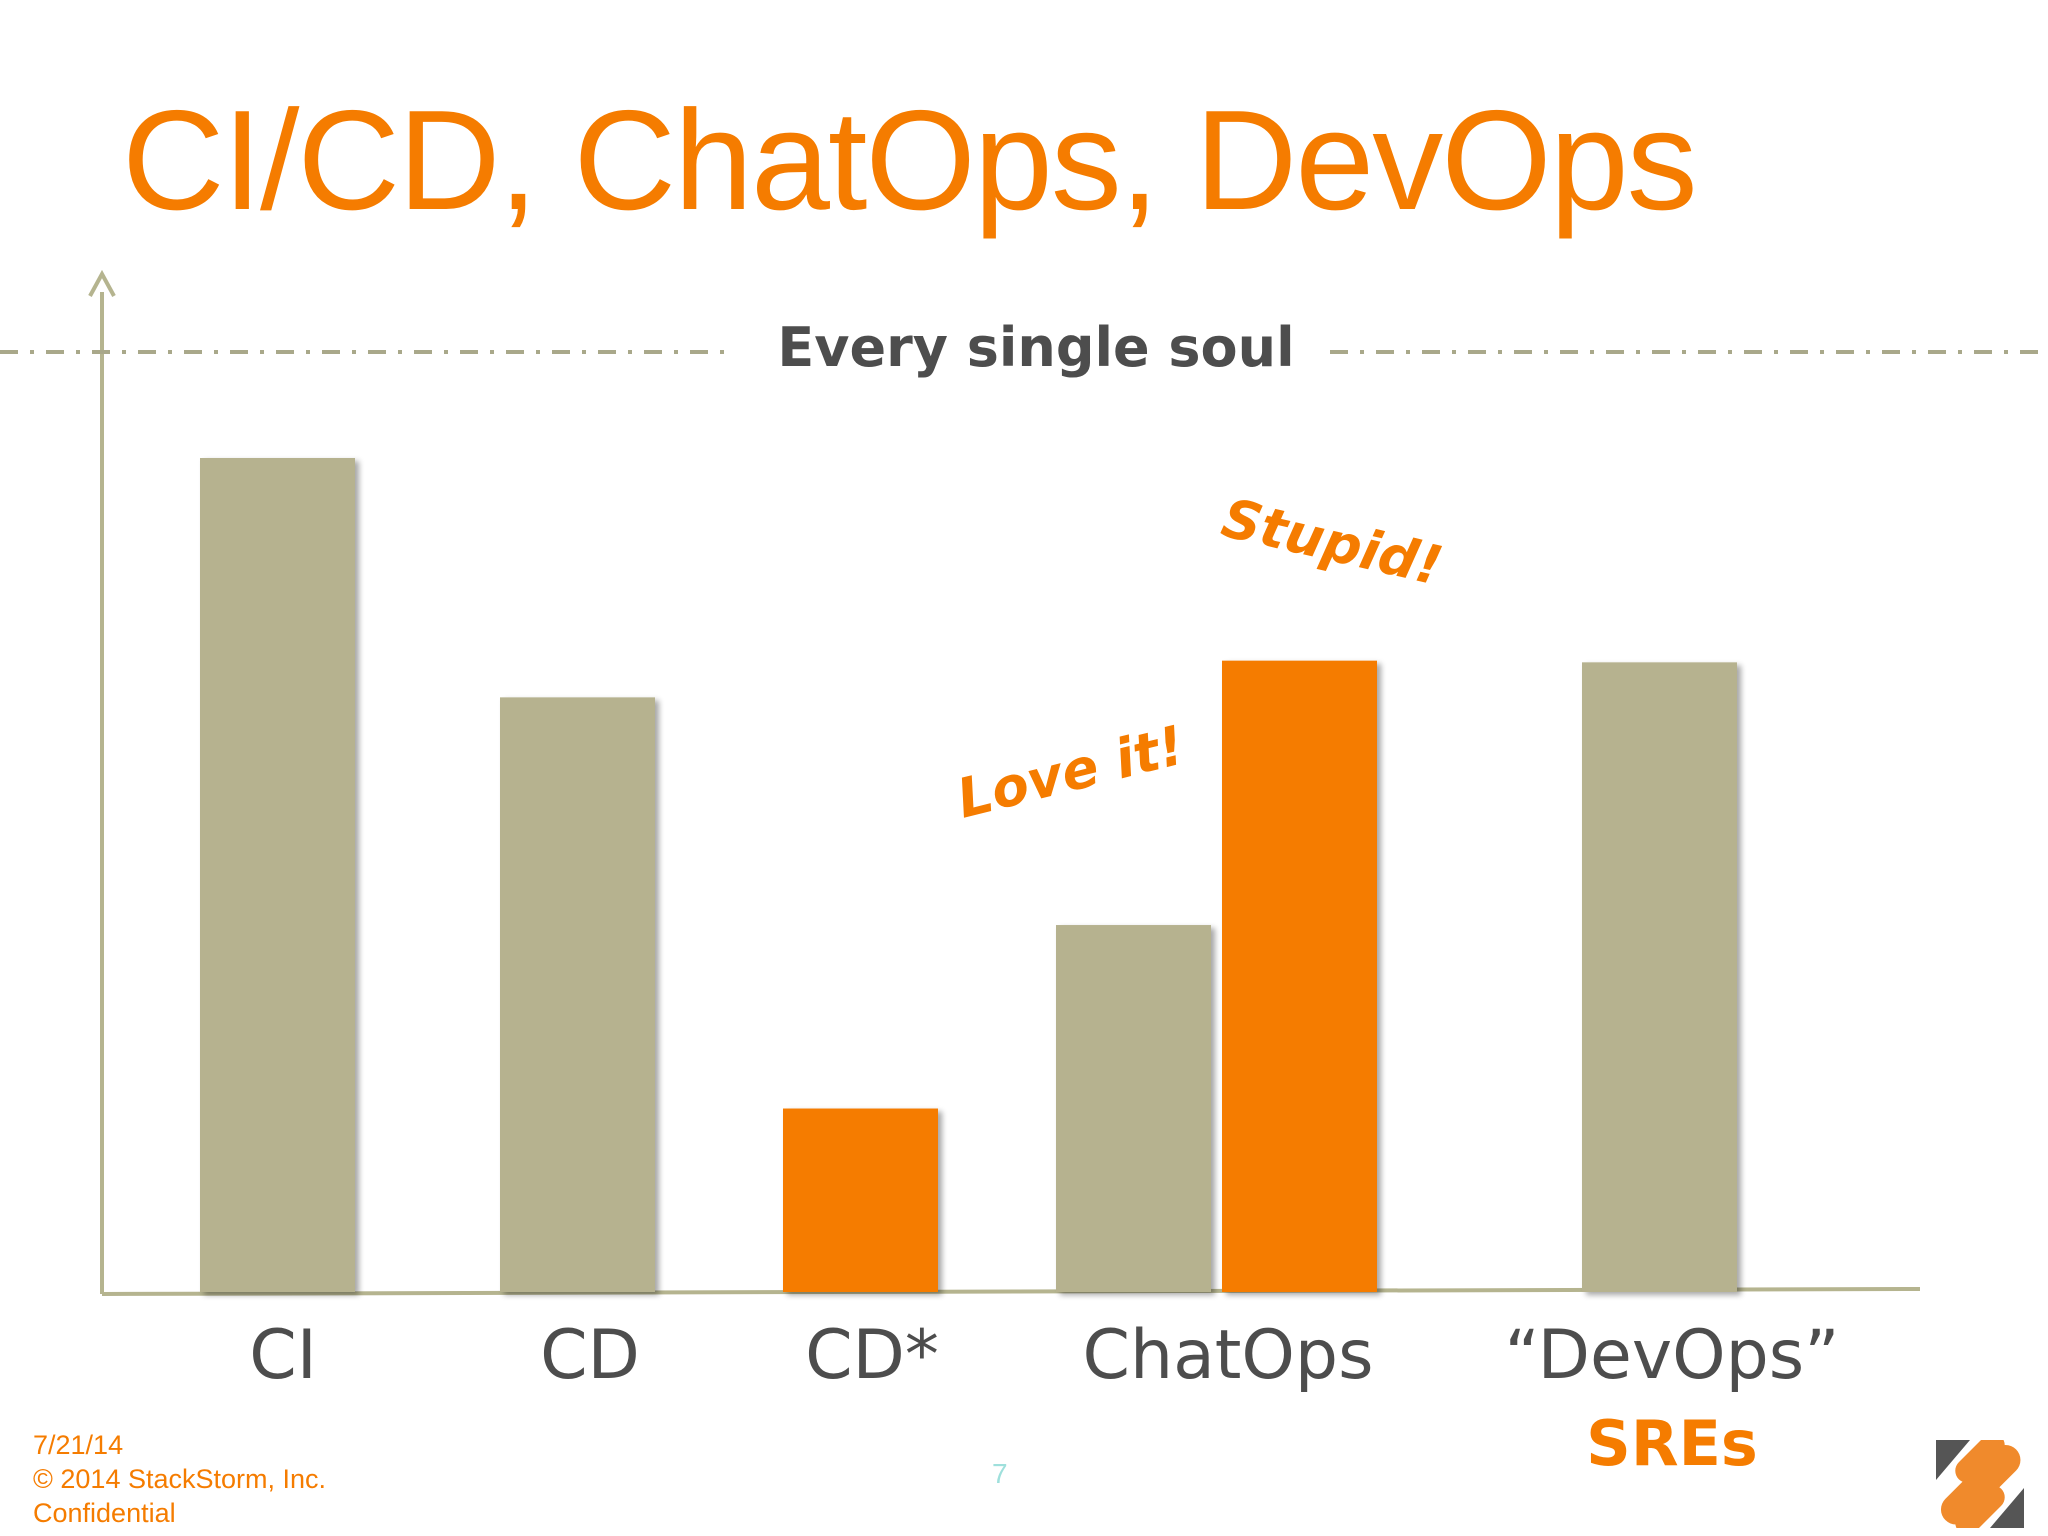 This screenshot has width=2048, height=1536. I want to click on page-number: 7, so click(1000, 1473).